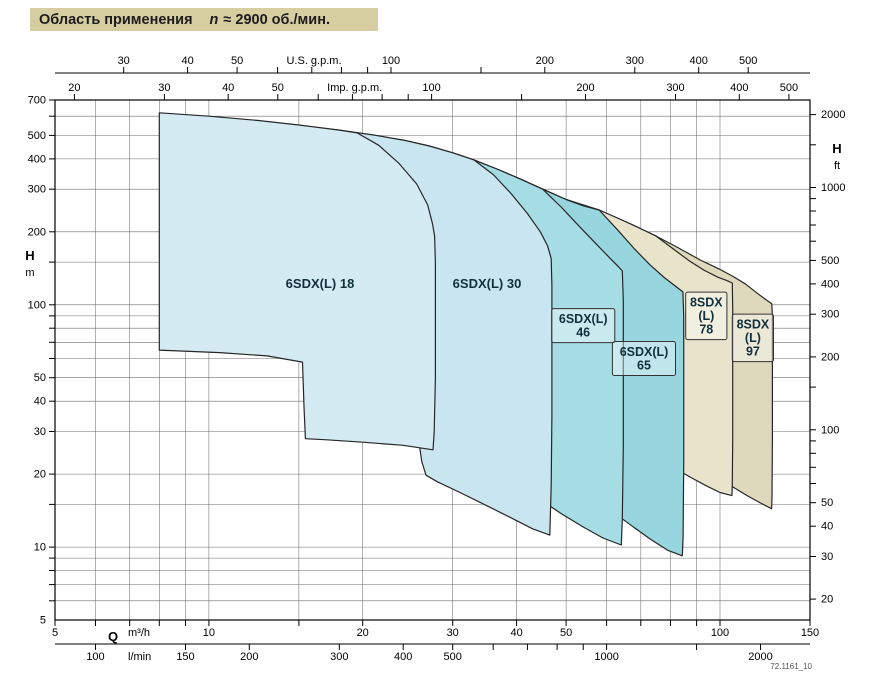 The width and height of the screenshot is (878, 680). I want to click on region-label-8sdx97: (L), so click(753, 338).